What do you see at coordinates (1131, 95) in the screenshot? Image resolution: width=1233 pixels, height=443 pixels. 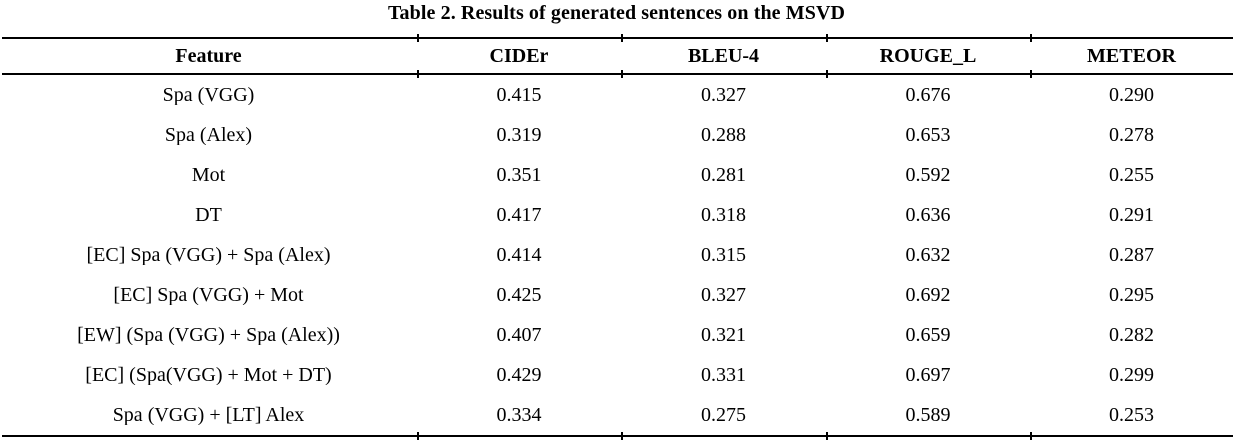 I see `metric-cell: 0.290` at bounding box center [1131, 95].